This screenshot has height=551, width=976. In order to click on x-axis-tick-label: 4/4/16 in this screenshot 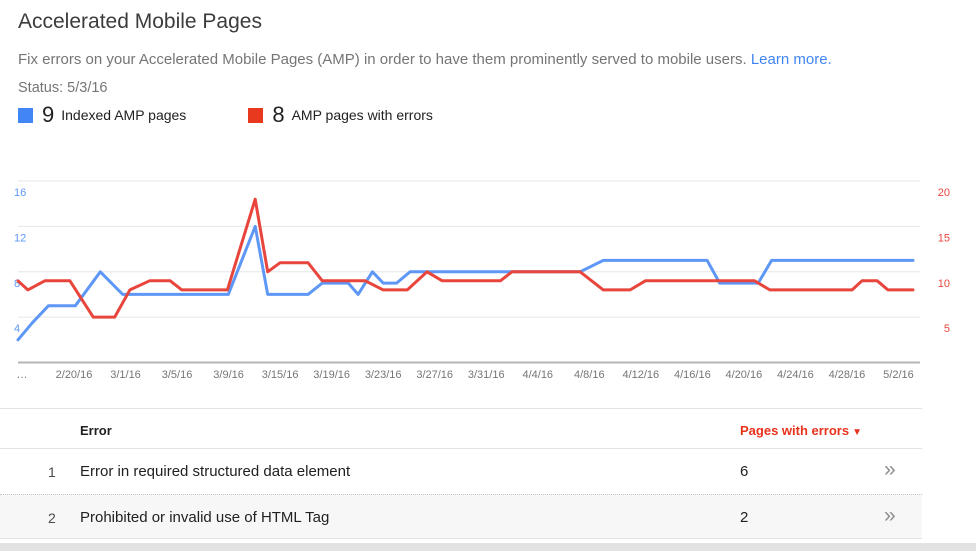, I will do `click(538, 375)`.